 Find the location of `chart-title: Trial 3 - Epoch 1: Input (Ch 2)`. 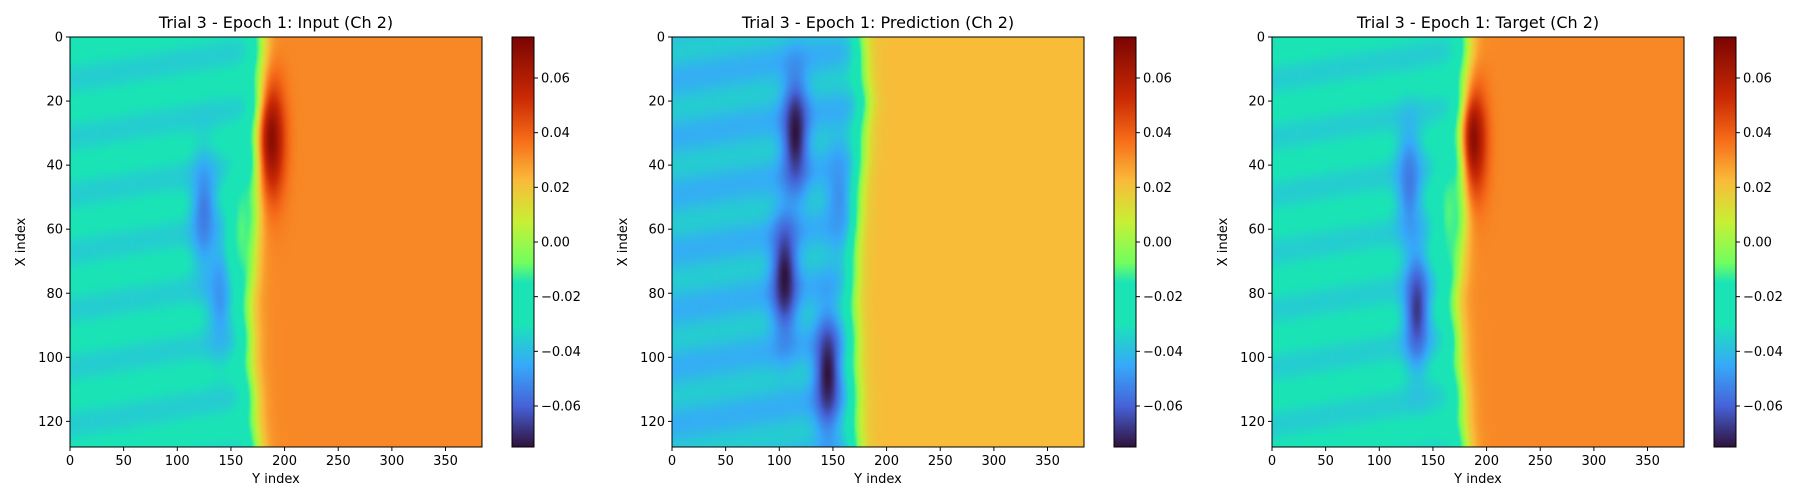

chart-title: Trial 3 - Epoch 1: Input (Ch 2) is located at coordinates (275, 22).